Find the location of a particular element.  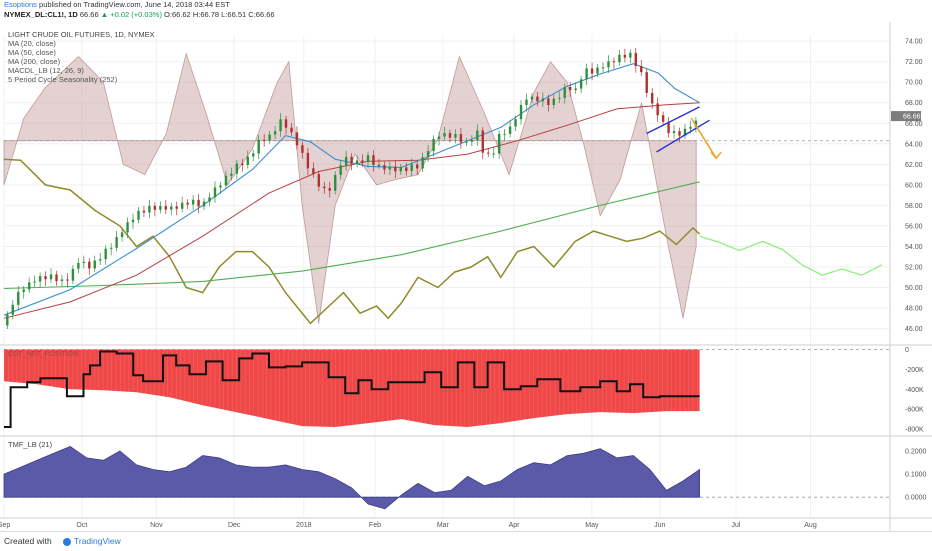

legend-ma50: MA (50, close) is located at coordinates (32, 52).